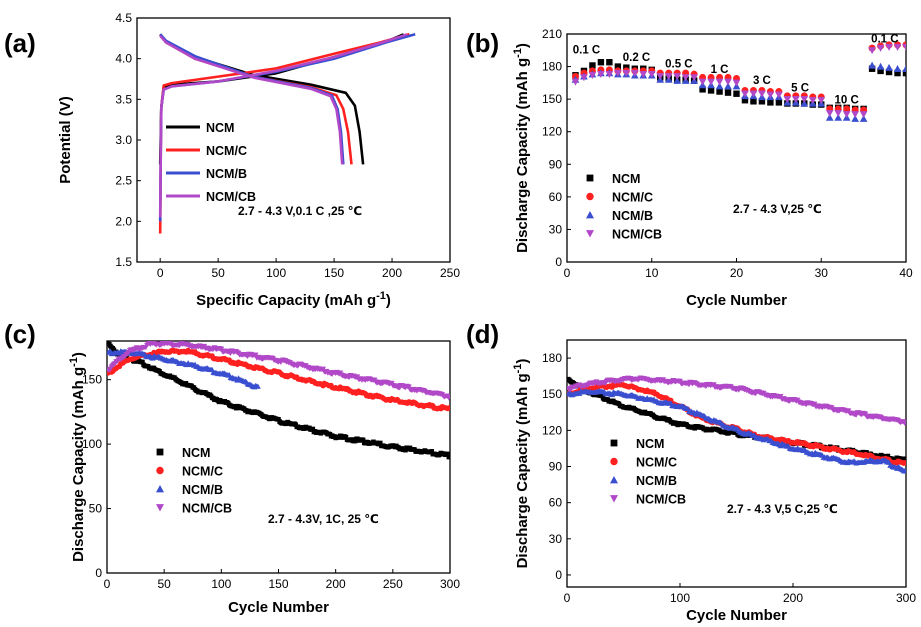 The width and height of the screenshot is (921, 627). What do you see at coordinates (632, 198) in the screenshot?
I see `legend-label-ncm-c: NCM/C` at bounding box center [632, 198].